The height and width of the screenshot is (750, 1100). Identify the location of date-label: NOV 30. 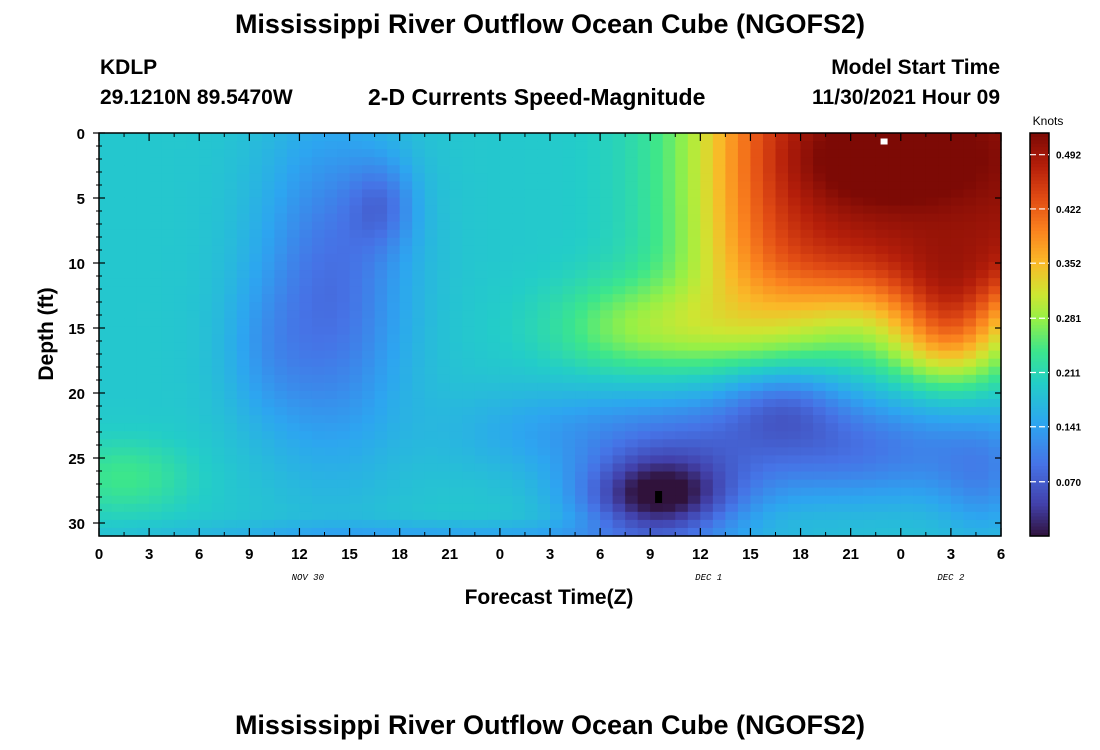
(308, 578).